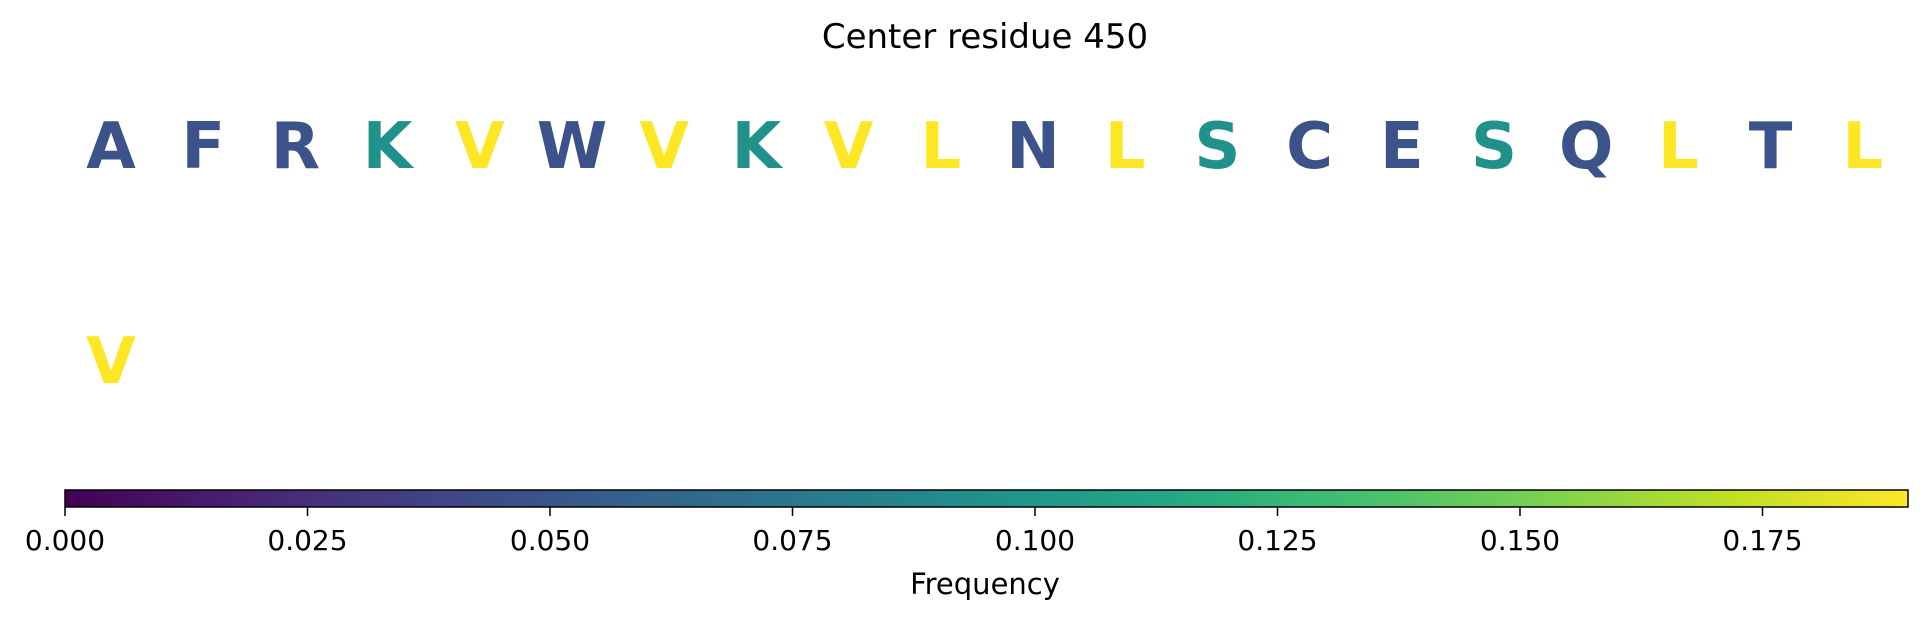 The width and height of the screenshot is (1927, 619). Describe the element at coordinates (572, 147) in the screenshot. I see `residue-letter: W` at that location.